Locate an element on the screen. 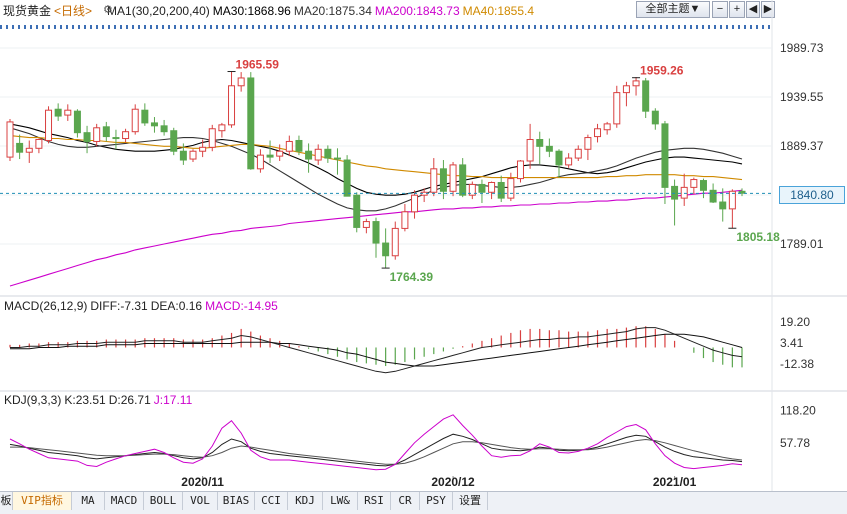 This screenshot has height=514, width=847. macd-panel: 19.20 3.41 -12.38 is located at coordinates (411, 344).